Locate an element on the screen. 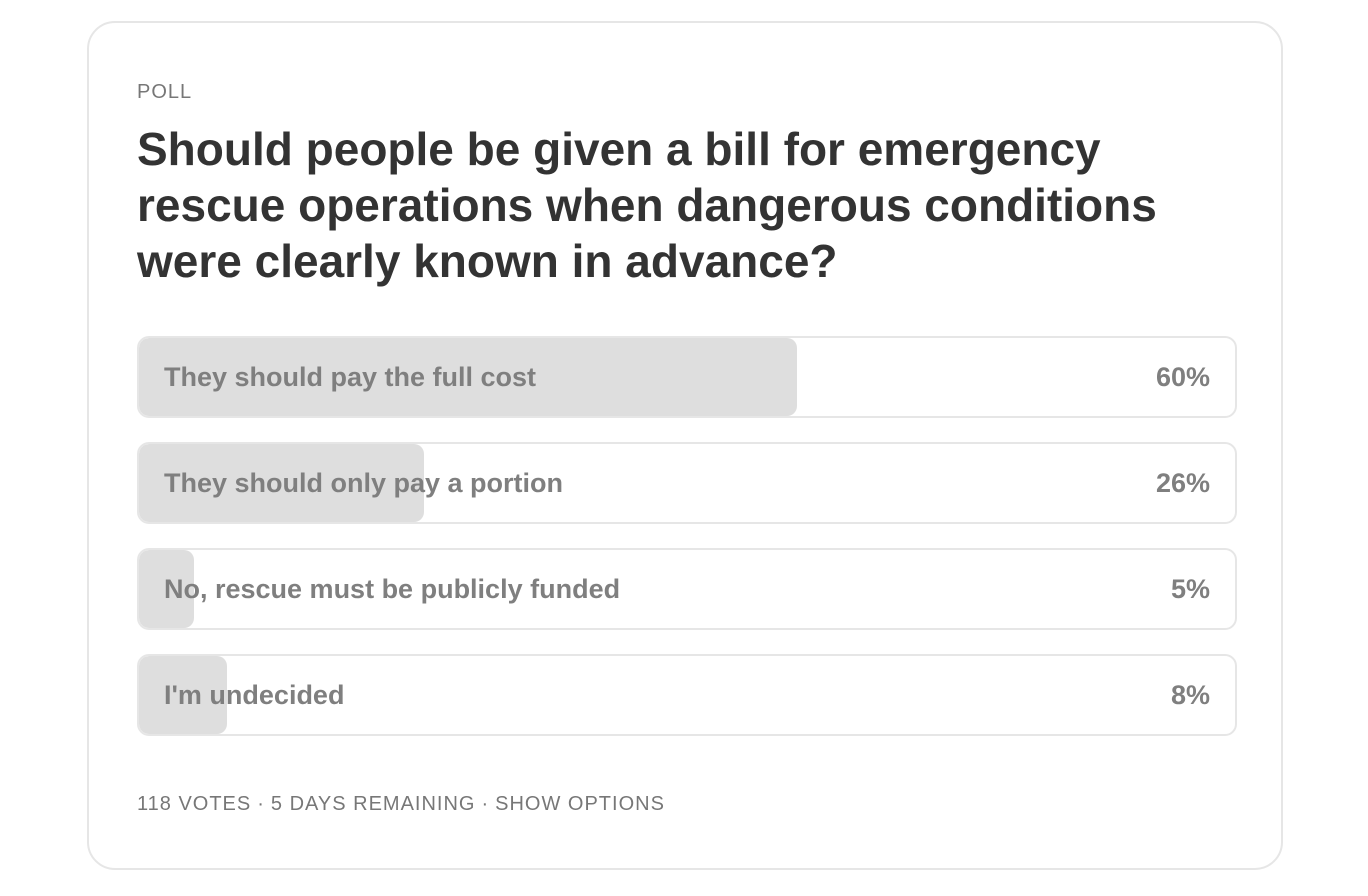 The width and height of the screenshot is (1368, 896). poll-option-label: They should pay the full cost is located at coordinates (350, 377).